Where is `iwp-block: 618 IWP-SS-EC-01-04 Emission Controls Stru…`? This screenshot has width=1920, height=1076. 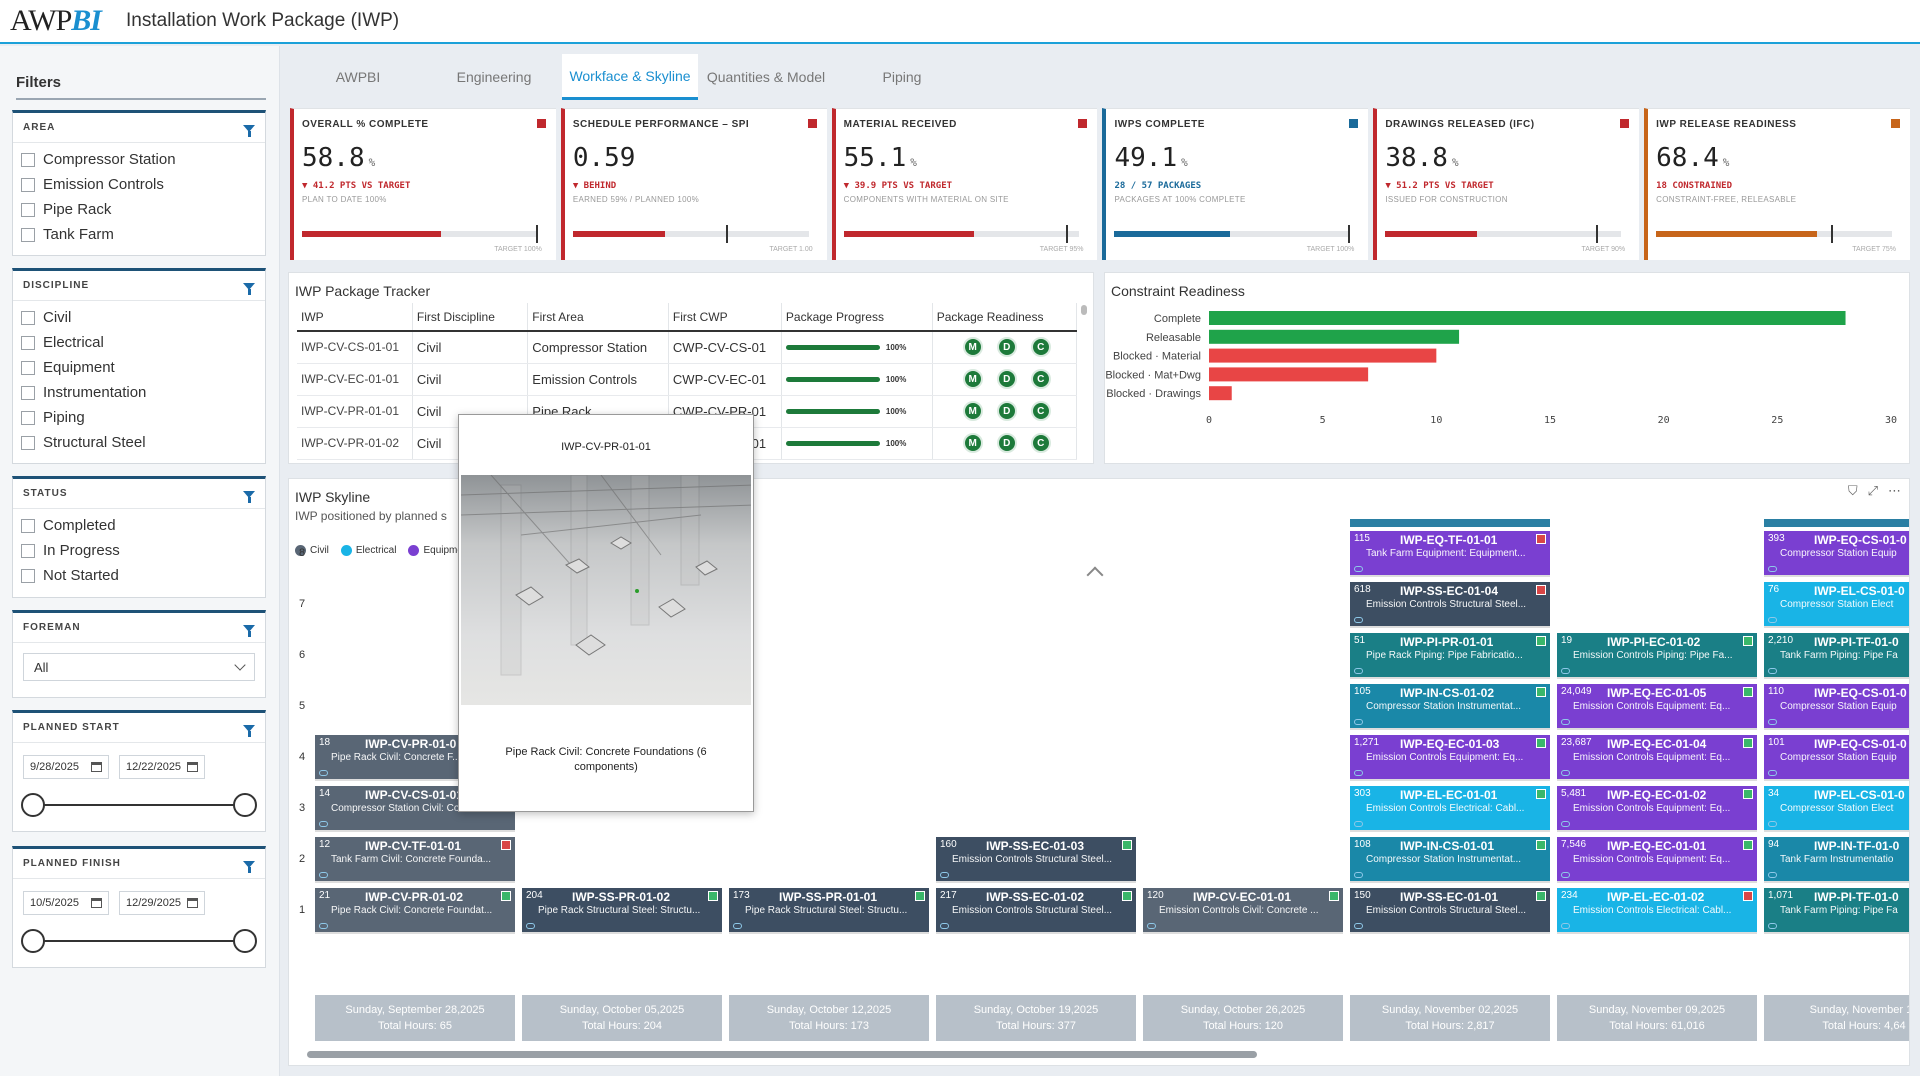
iwp-block: 618 IWP-SS-EC-01-04 Emission Controls Stru… is located at coordinates (1450, 605).